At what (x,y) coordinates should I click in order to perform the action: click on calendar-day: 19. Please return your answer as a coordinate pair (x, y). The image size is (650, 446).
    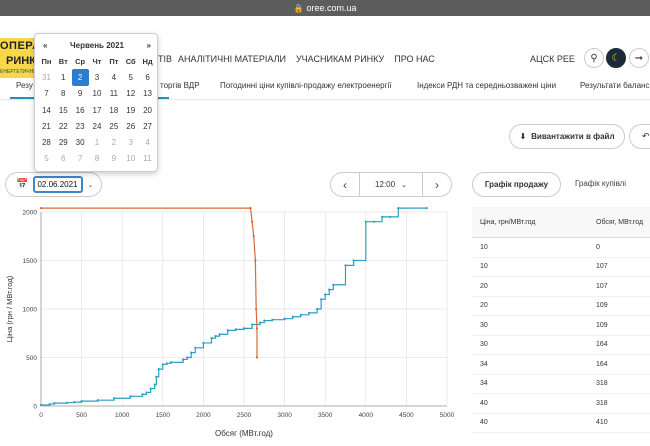
    Looking at the image, I should click on (131, 110).